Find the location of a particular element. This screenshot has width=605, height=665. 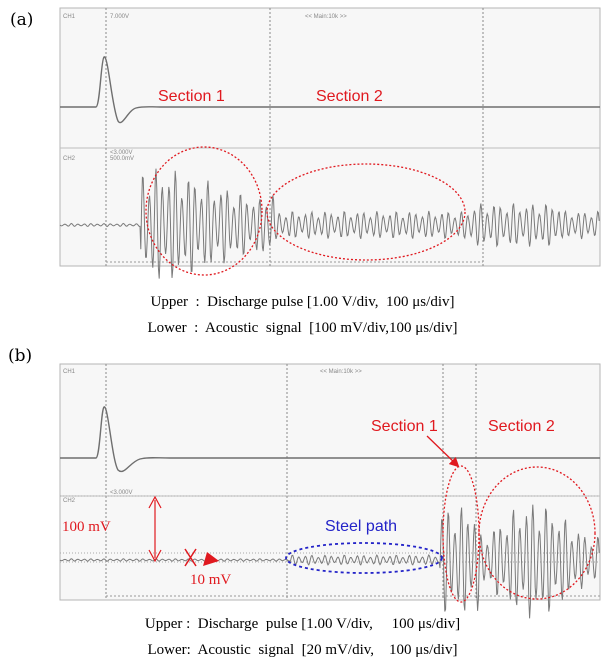

panel-a-label: (a) is located at coordinates (22, 20).